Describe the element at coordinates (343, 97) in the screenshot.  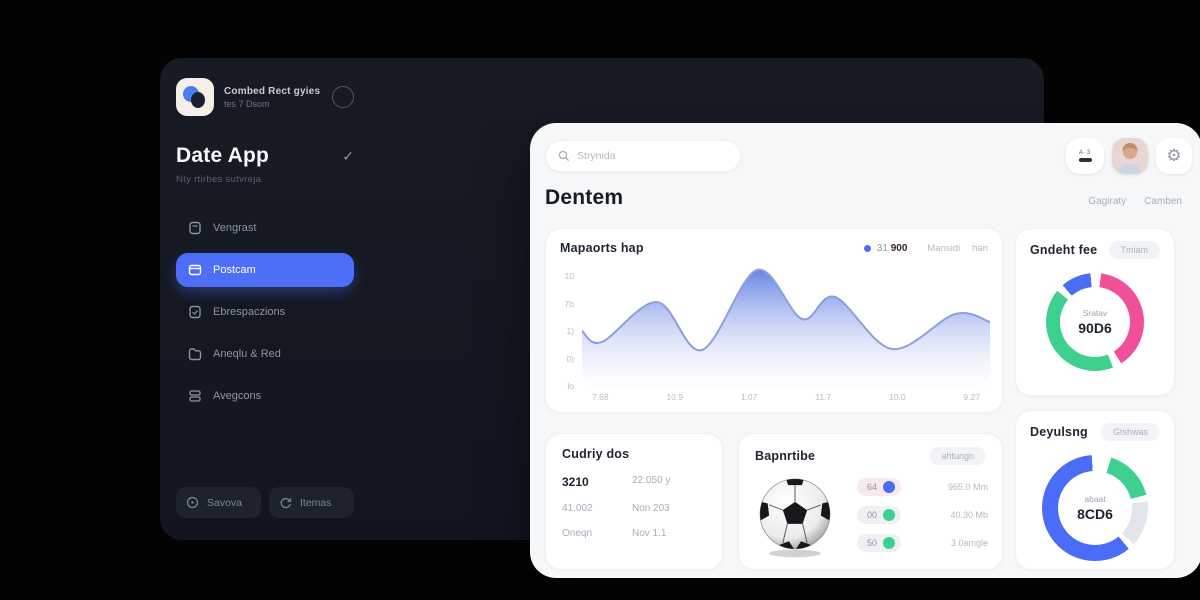
I see `sidebar-circle-icon` at that location.